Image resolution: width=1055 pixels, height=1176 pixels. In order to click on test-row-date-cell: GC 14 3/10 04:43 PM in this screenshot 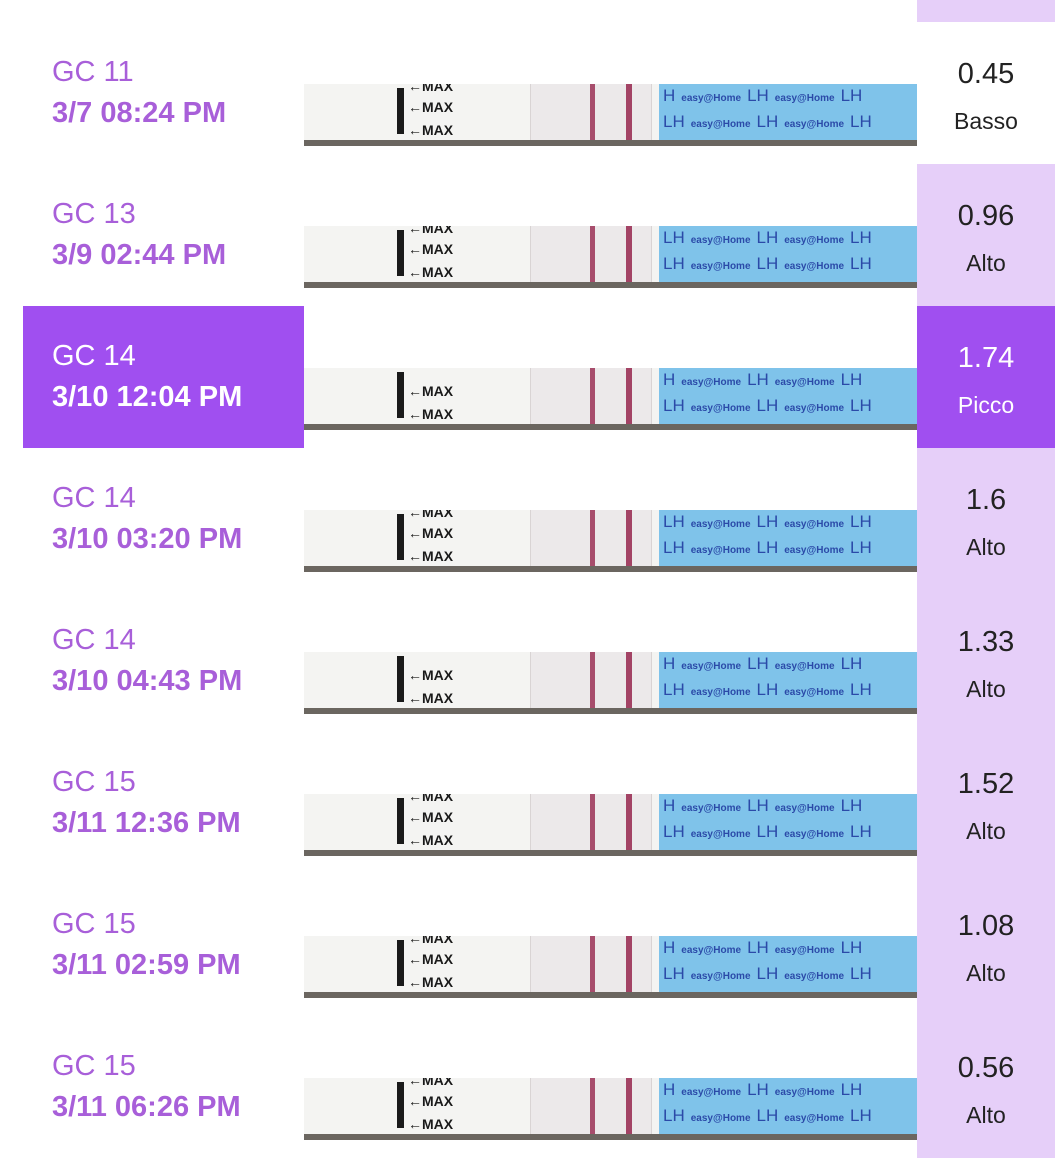, I will do `click(163, 661)`.